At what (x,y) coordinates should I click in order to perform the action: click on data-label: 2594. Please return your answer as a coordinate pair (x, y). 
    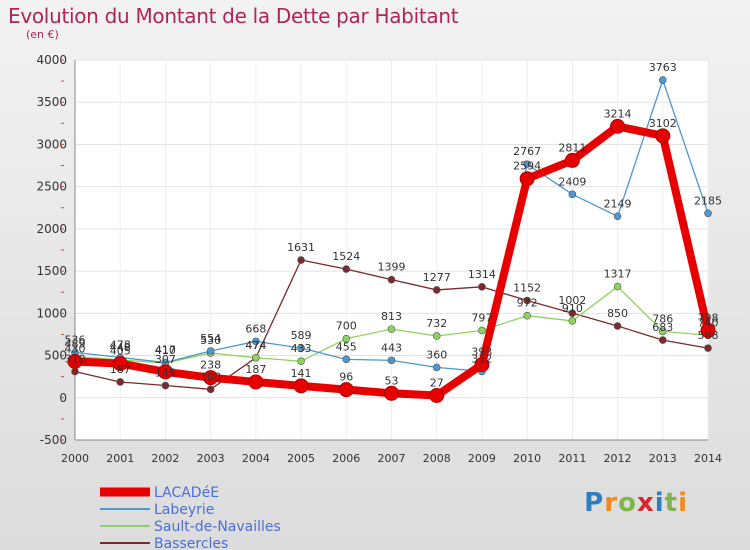
    Looking at the image, I should click on (527, 166).